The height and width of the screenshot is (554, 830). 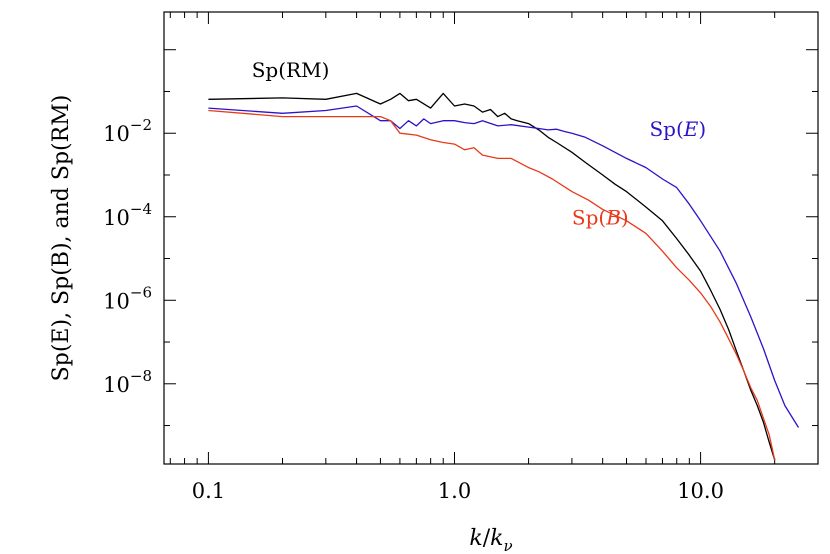 I want to click on y-axis-title: Sp(E), Sp(B), and Sp(RM), so click(x=61, y=238).